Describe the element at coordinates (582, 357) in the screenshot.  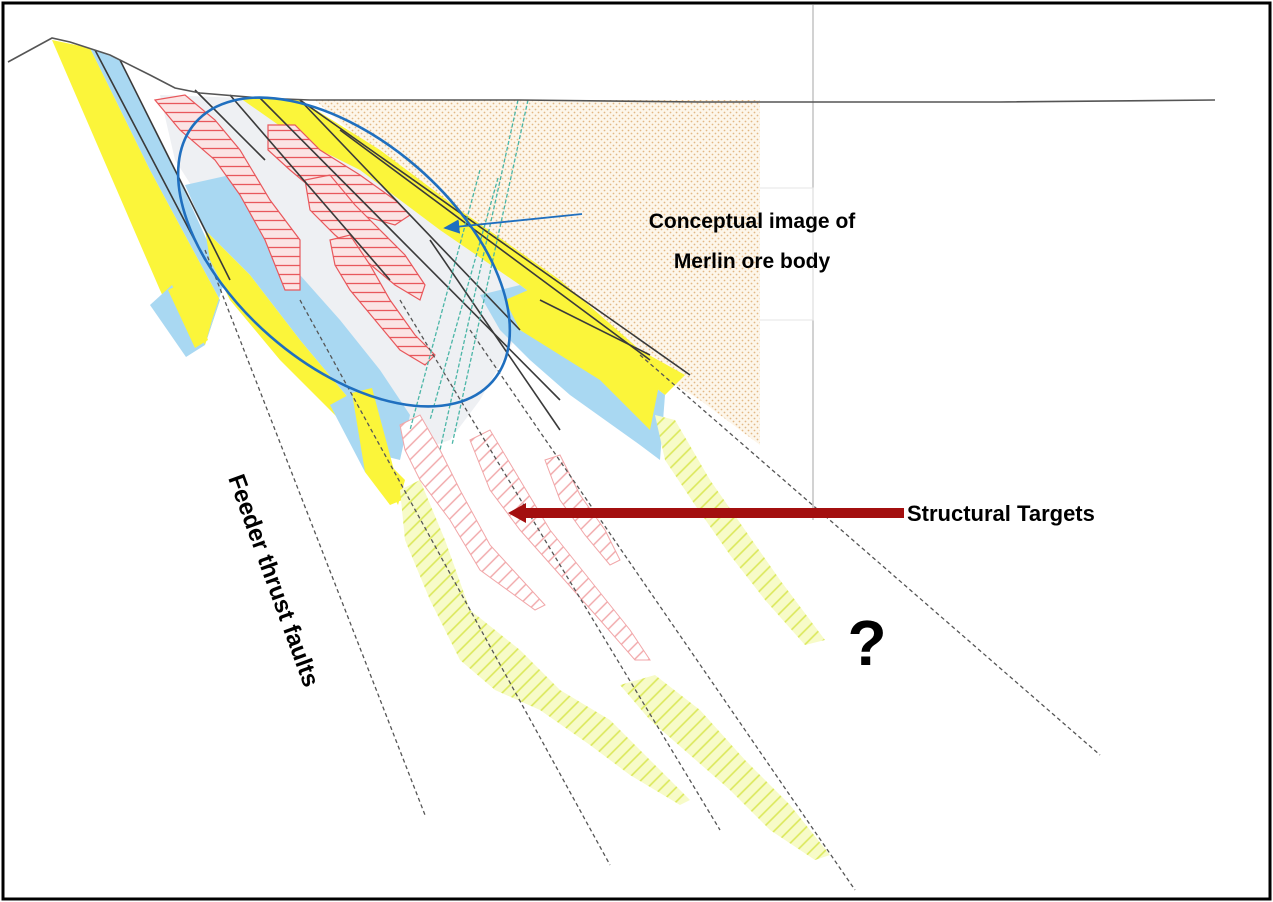
I see `yellow-unit-right` at that location.